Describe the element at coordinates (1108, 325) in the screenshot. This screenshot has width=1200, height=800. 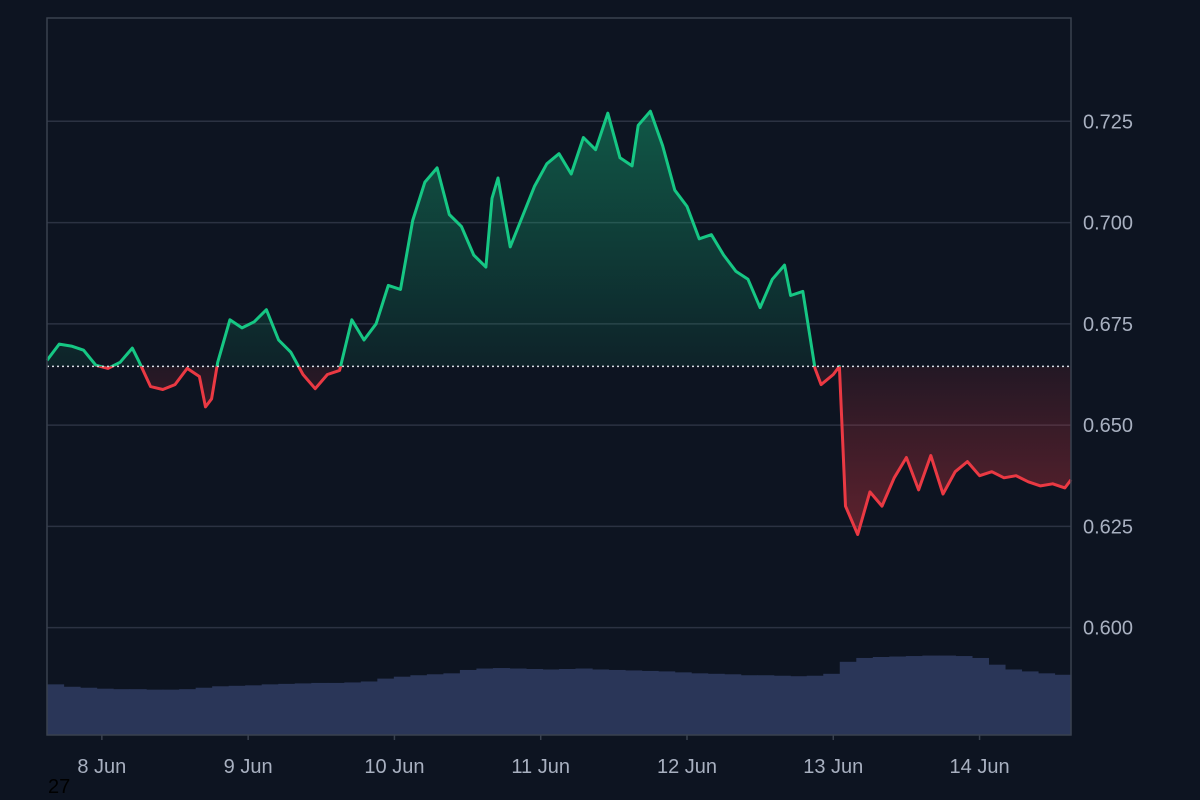
I see `y-tick-label: 0.675` at that location.